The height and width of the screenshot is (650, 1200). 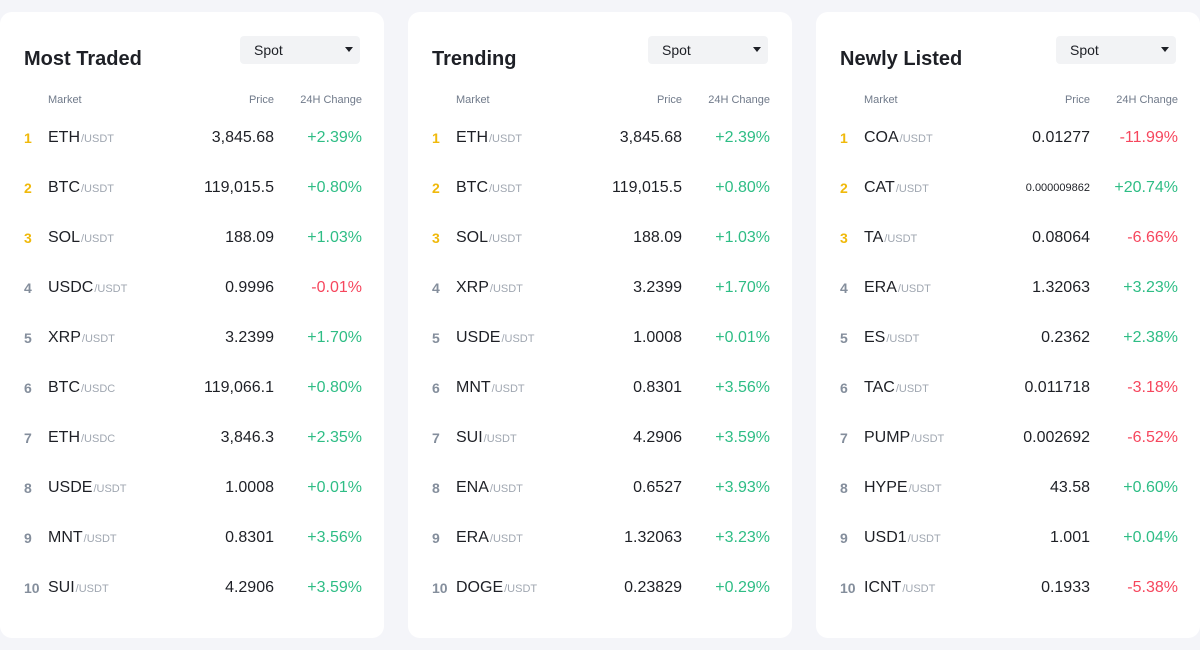 I want to click on last-price: 0.8301, so click(x=249, y=537).